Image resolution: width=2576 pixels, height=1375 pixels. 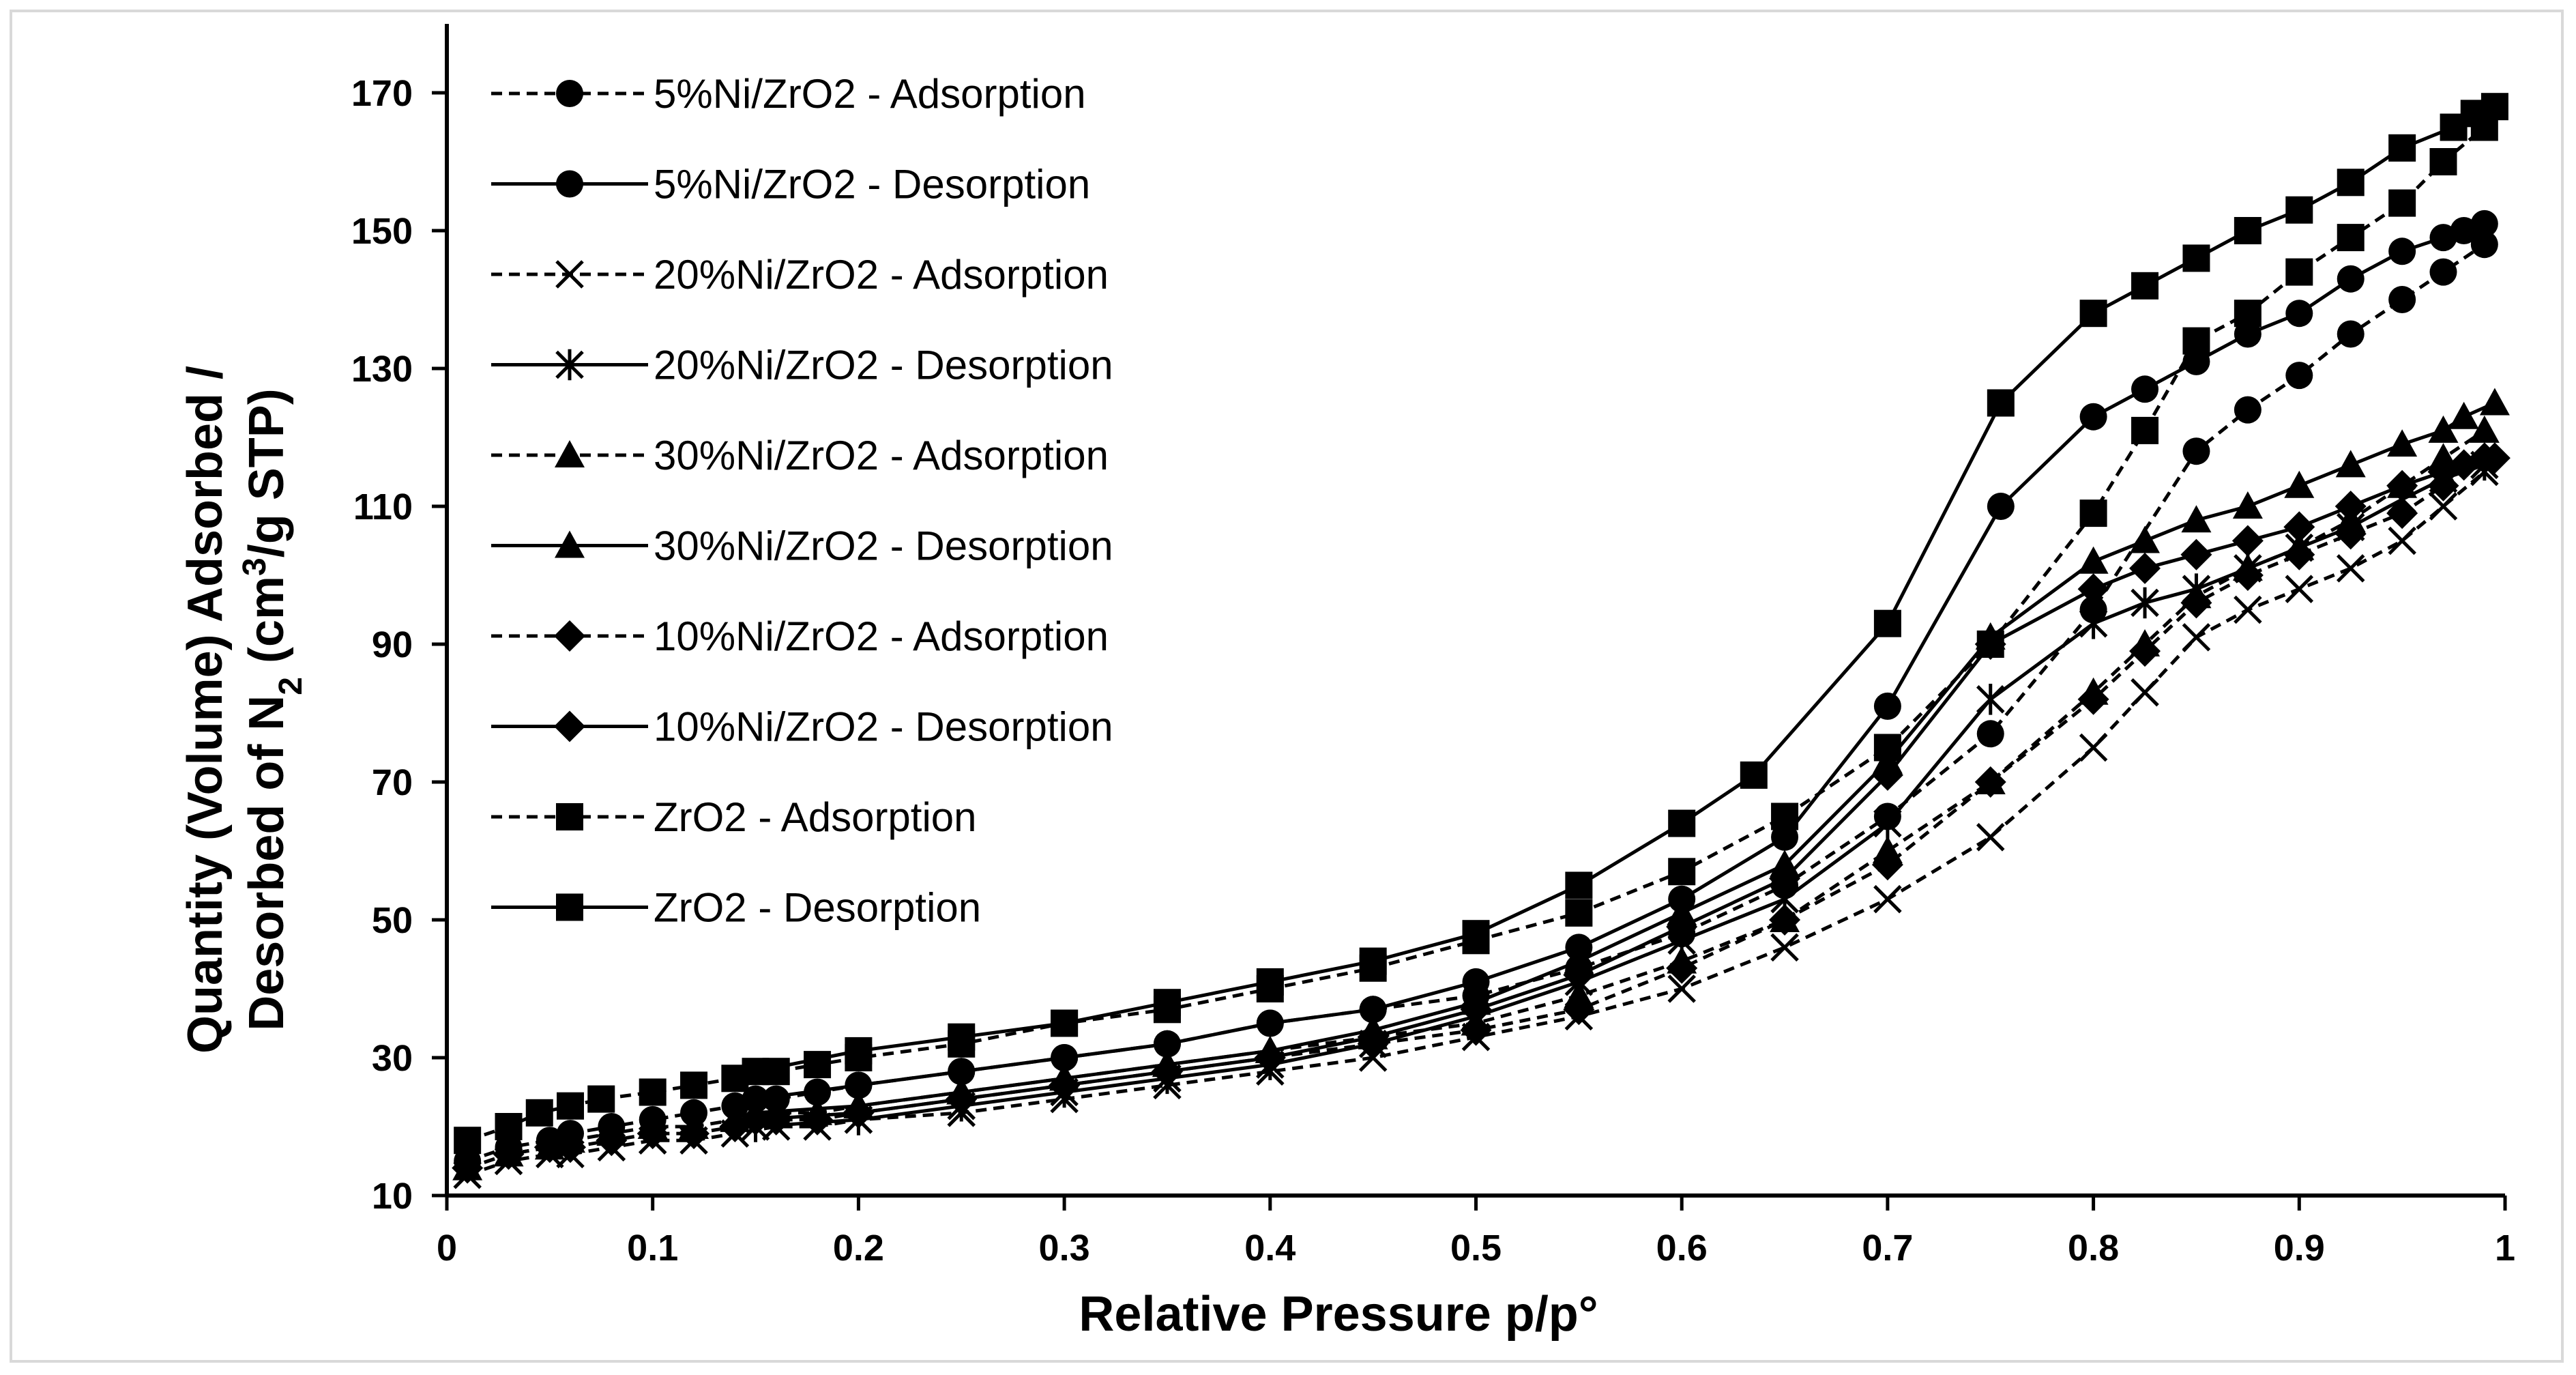 I want to click on y-axis-title-suffix: /g STP), so click(x=266, y=473).